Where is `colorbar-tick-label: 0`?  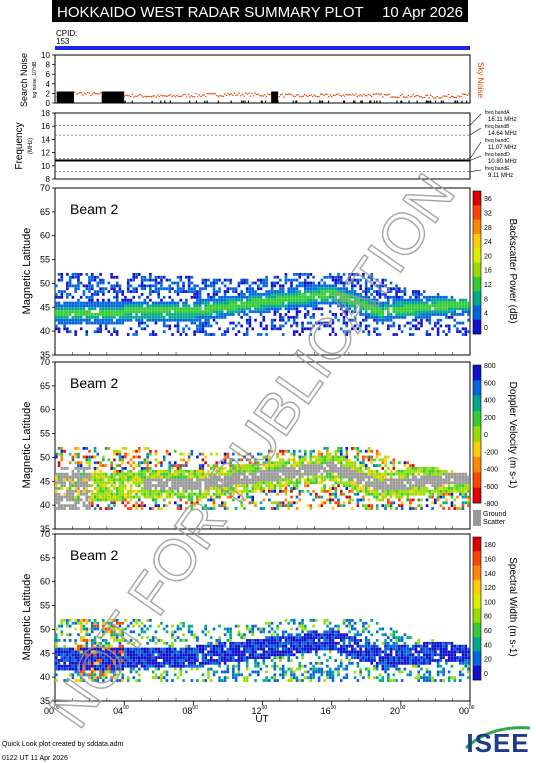
colorbar-tick-label: 0 is located at coordinates (486, 328).